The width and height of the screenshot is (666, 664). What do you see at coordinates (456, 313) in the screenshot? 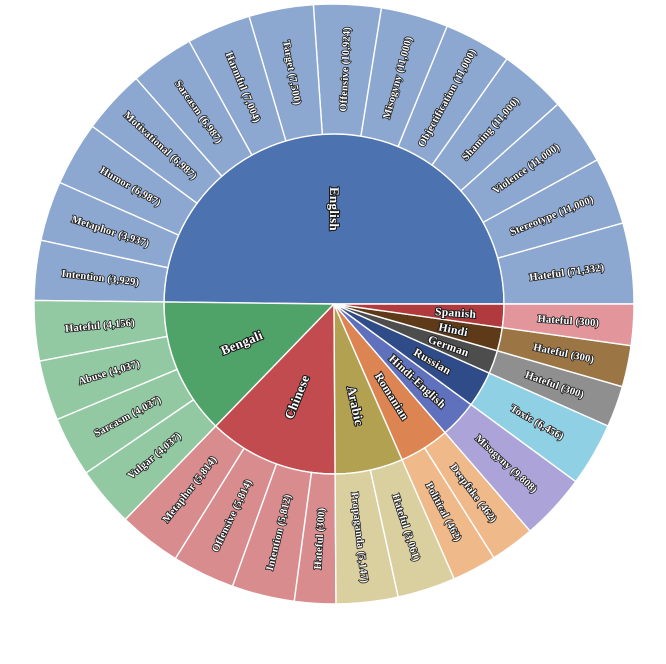
I see `language-label-spanish: Spanish` at bounding box center [456, 313].